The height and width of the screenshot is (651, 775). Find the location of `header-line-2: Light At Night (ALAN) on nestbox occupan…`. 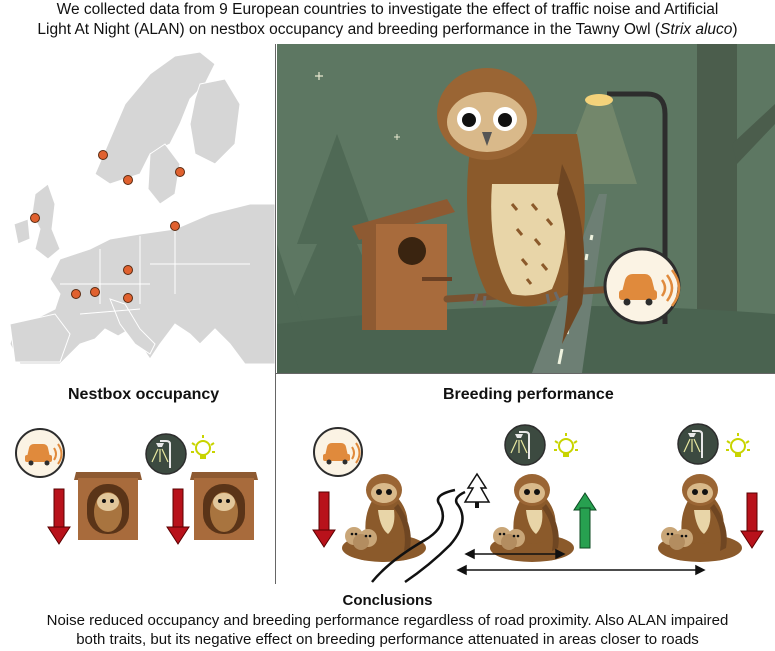

header-line-2: Light At Night (ALAN) on nestbox occupan… is located at coordinates (387, 29).